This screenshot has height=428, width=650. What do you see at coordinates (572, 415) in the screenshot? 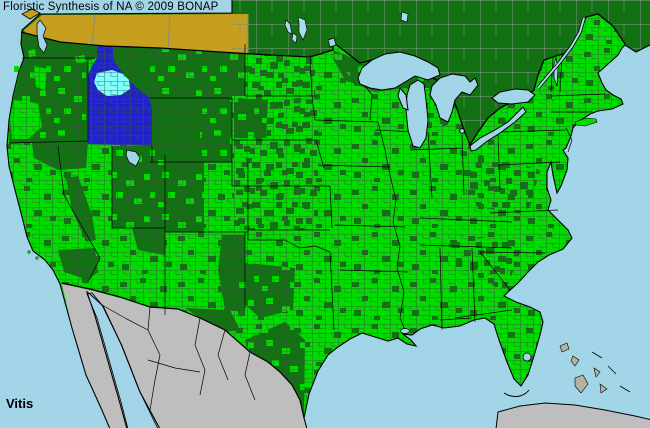
I see `region-cuba` at bounding box center [572, 415].